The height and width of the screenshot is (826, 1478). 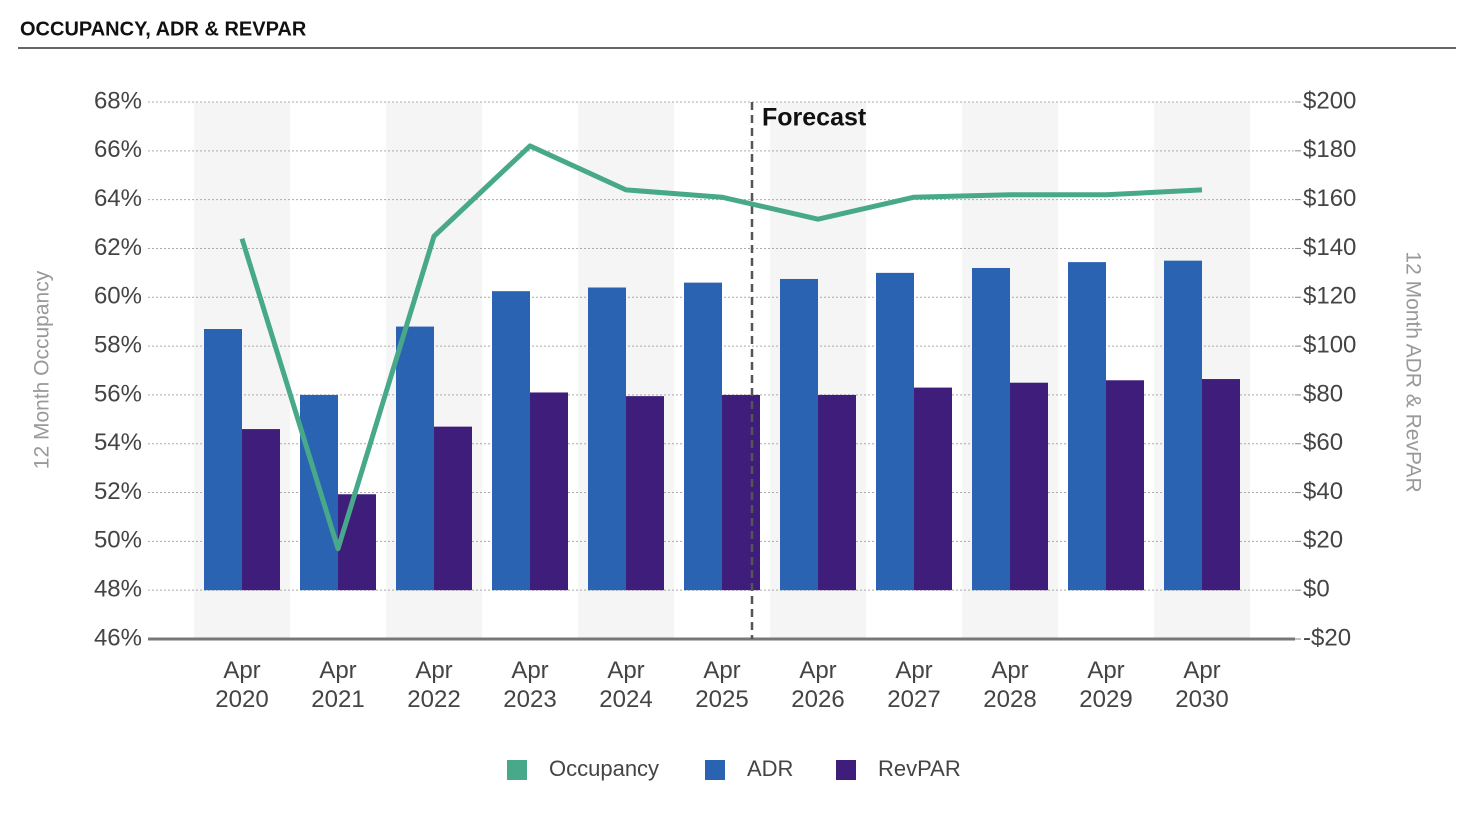 I want to click on y2-tick-label: $100, so click(x=1329, y=344).